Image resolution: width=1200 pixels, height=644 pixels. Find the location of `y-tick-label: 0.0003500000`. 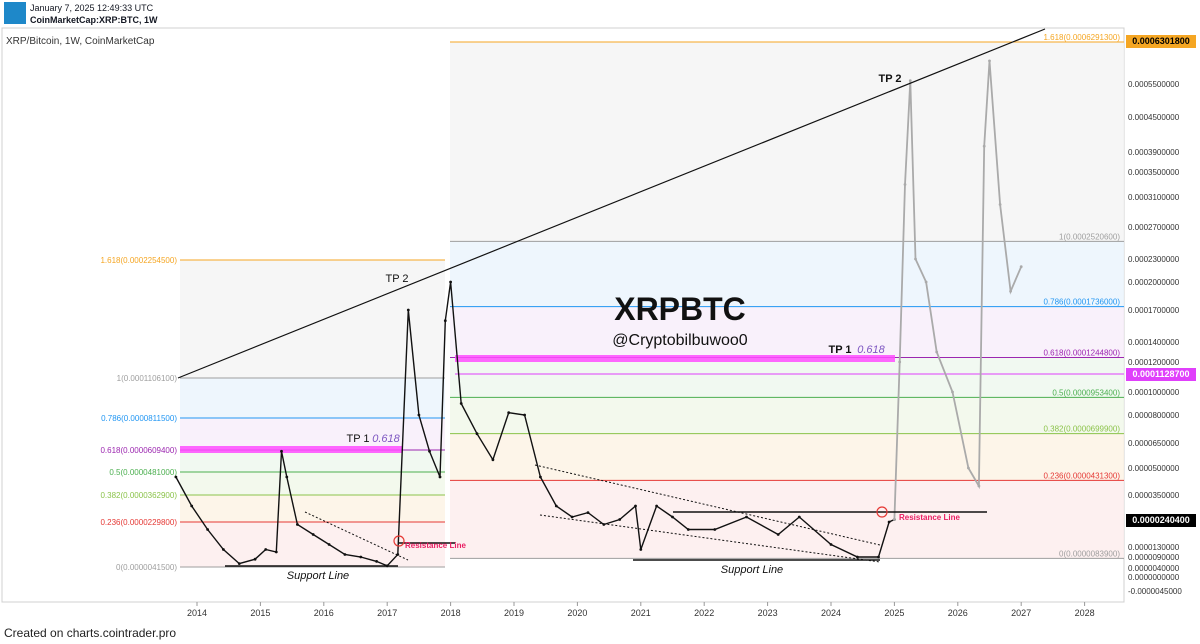

y-tick-label: 0.0003500000 is located at coordinates (1154, 172).